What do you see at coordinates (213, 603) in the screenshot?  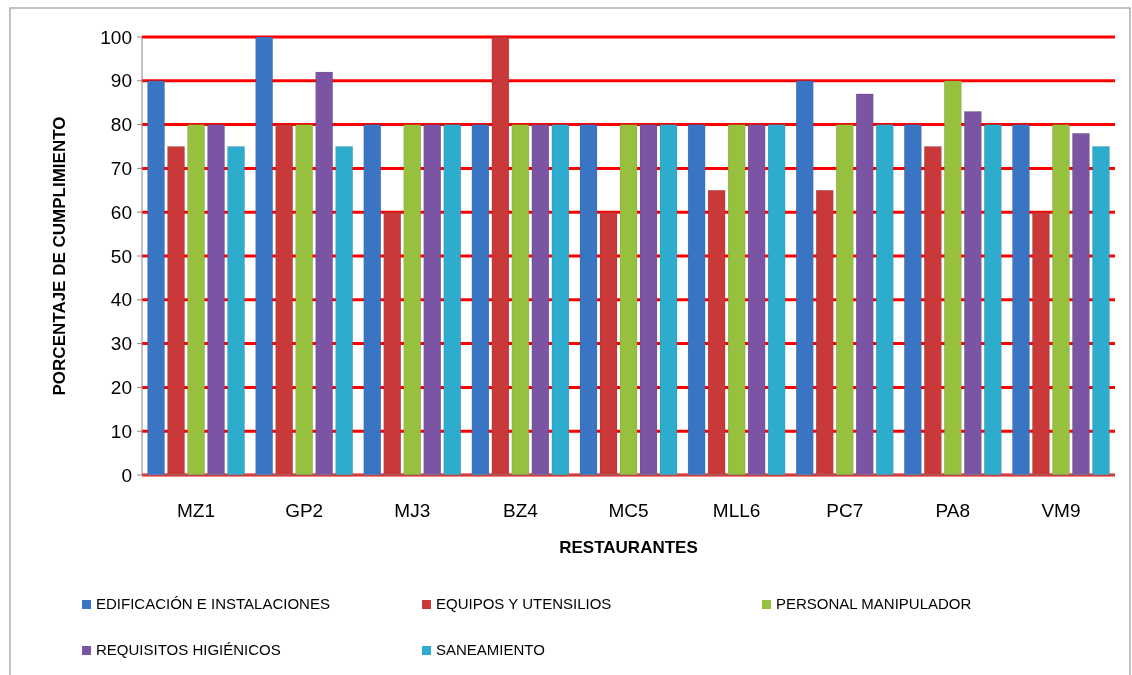 I see `legend-label: EDIFICACIÓN E INSTALACIONES` at bounding box center [213, 603].